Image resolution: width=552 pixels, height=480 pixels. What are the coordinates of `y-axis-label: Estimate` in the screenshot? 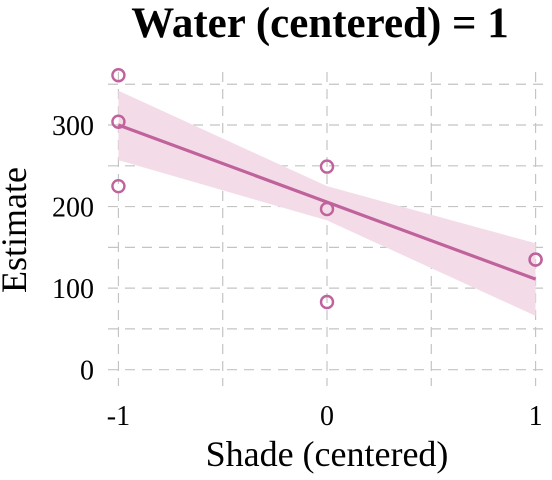 It's located at (17, 230).